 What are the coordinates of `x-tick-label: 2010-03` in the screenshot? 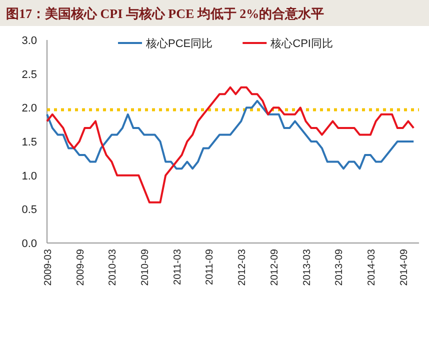 It's located at (113, 267).